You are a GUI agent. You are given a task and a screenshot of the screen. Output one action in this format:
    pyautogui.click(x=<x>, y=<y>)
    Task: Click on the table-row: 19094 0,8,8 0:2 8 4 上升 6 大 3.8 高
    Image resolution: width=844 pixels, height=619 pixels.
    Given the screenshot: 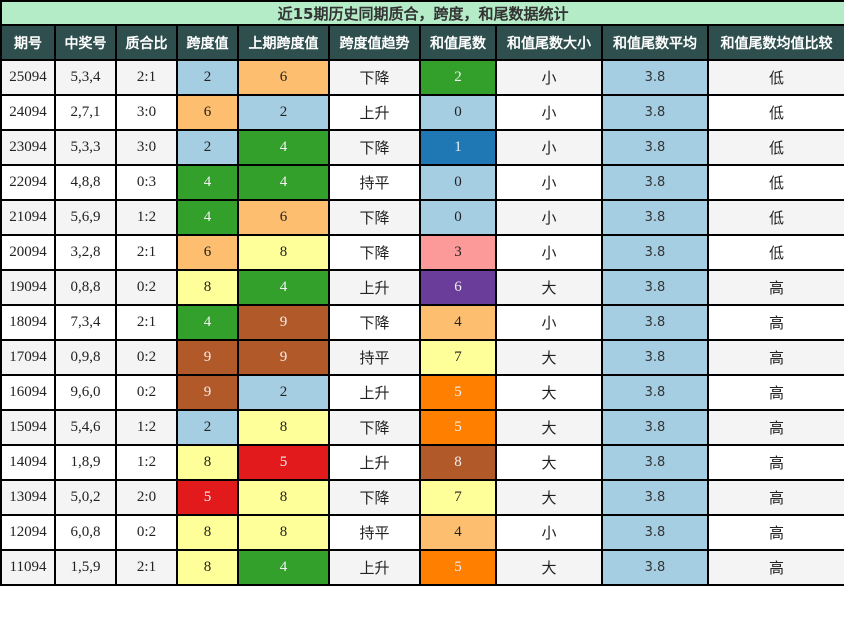 What is the action you would take?
    pyautogui.click(x=422, y=287)
    